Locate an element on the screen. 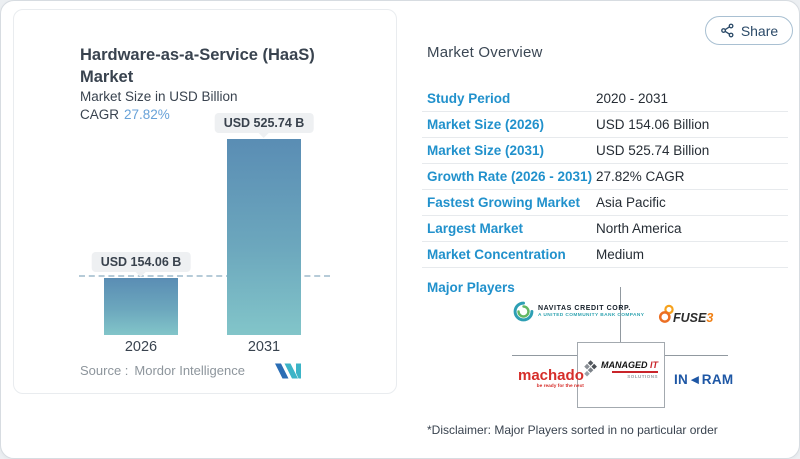 Image resolution: width=800 pixels, height=459 pixels. overview-heading: Market Overview is located at coordinates (485, 52).